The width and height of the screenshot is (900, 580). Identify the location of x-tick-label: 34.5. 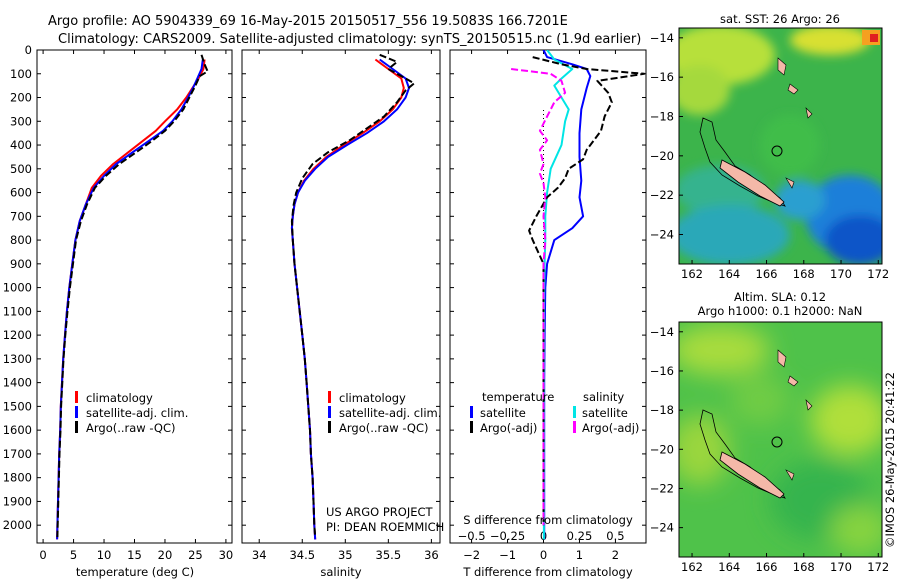
(302, 555).